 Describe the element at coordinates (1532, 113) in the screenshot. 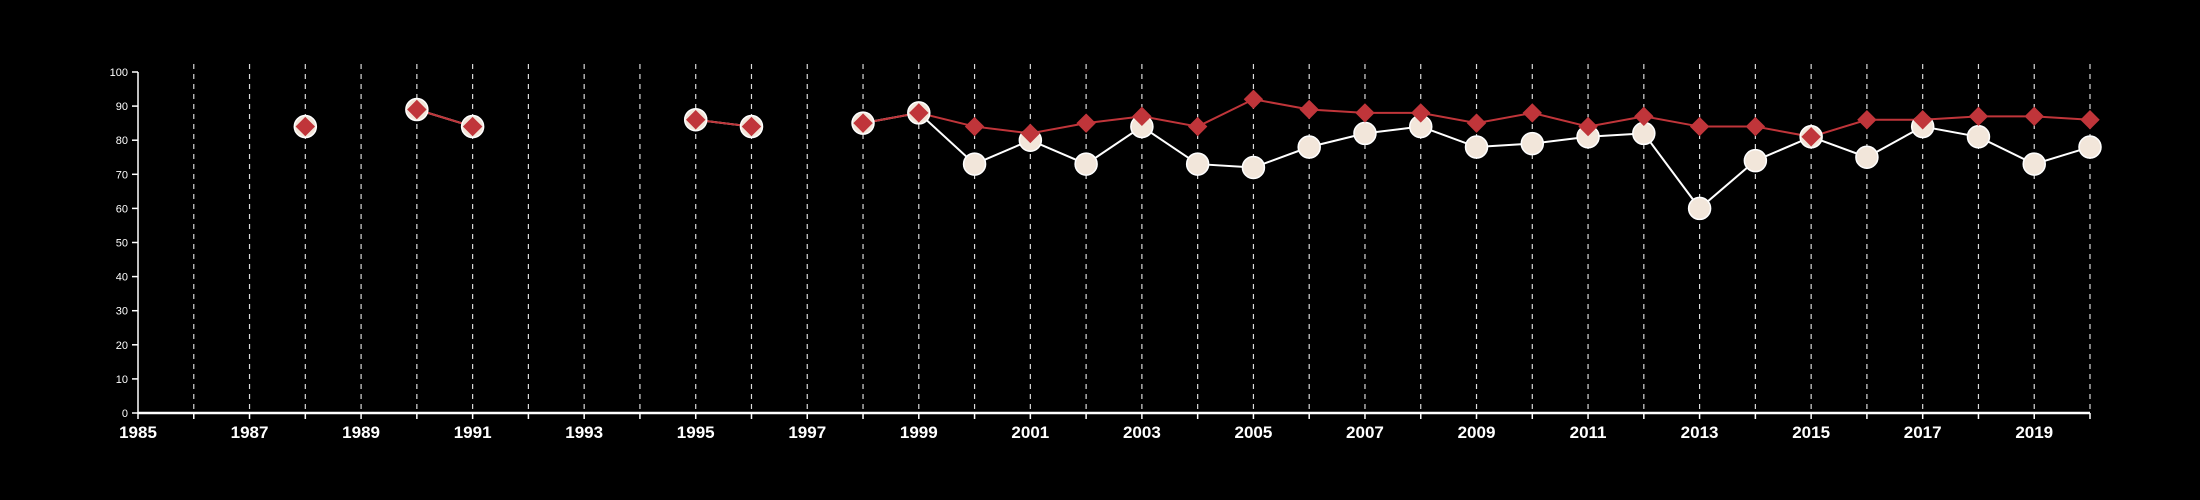

I see `series-2-point-2010` at that location.